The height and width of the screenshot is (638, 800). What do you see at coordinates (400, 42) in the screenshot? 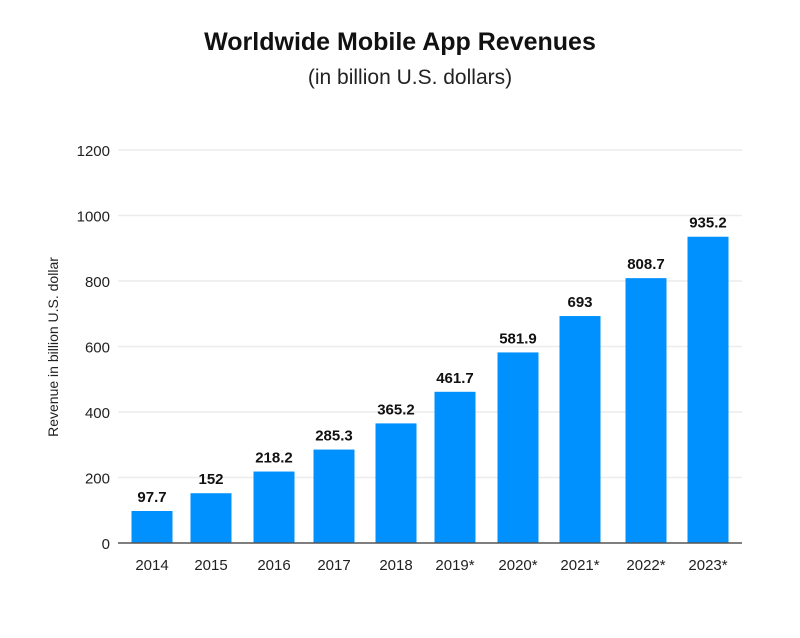
I see `chart-title: Worldwide Mobile App Revenues` at bounding box center [400, 42].